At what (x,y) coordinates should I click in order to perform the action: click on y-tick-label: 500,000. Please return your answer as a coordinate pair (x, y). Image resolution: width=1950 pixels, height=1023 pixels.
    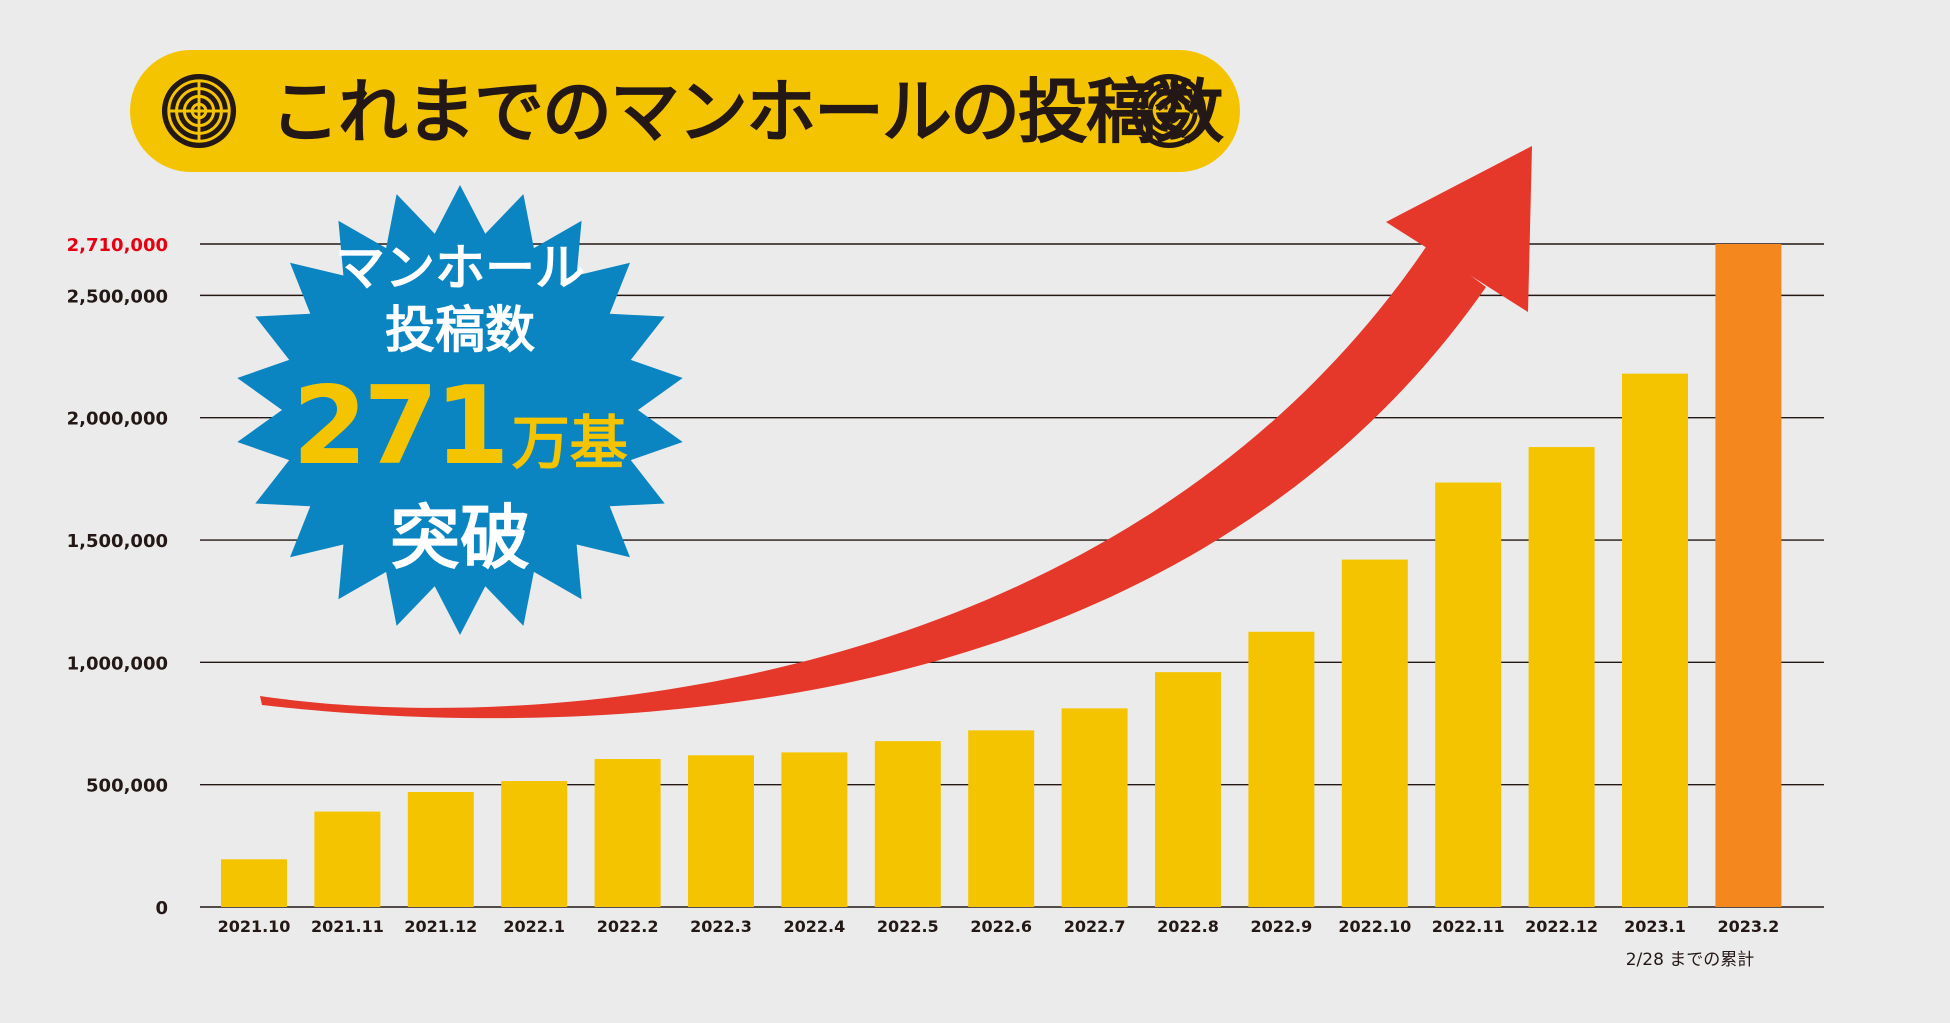
    Looking at the image, I should click on (127, 786).